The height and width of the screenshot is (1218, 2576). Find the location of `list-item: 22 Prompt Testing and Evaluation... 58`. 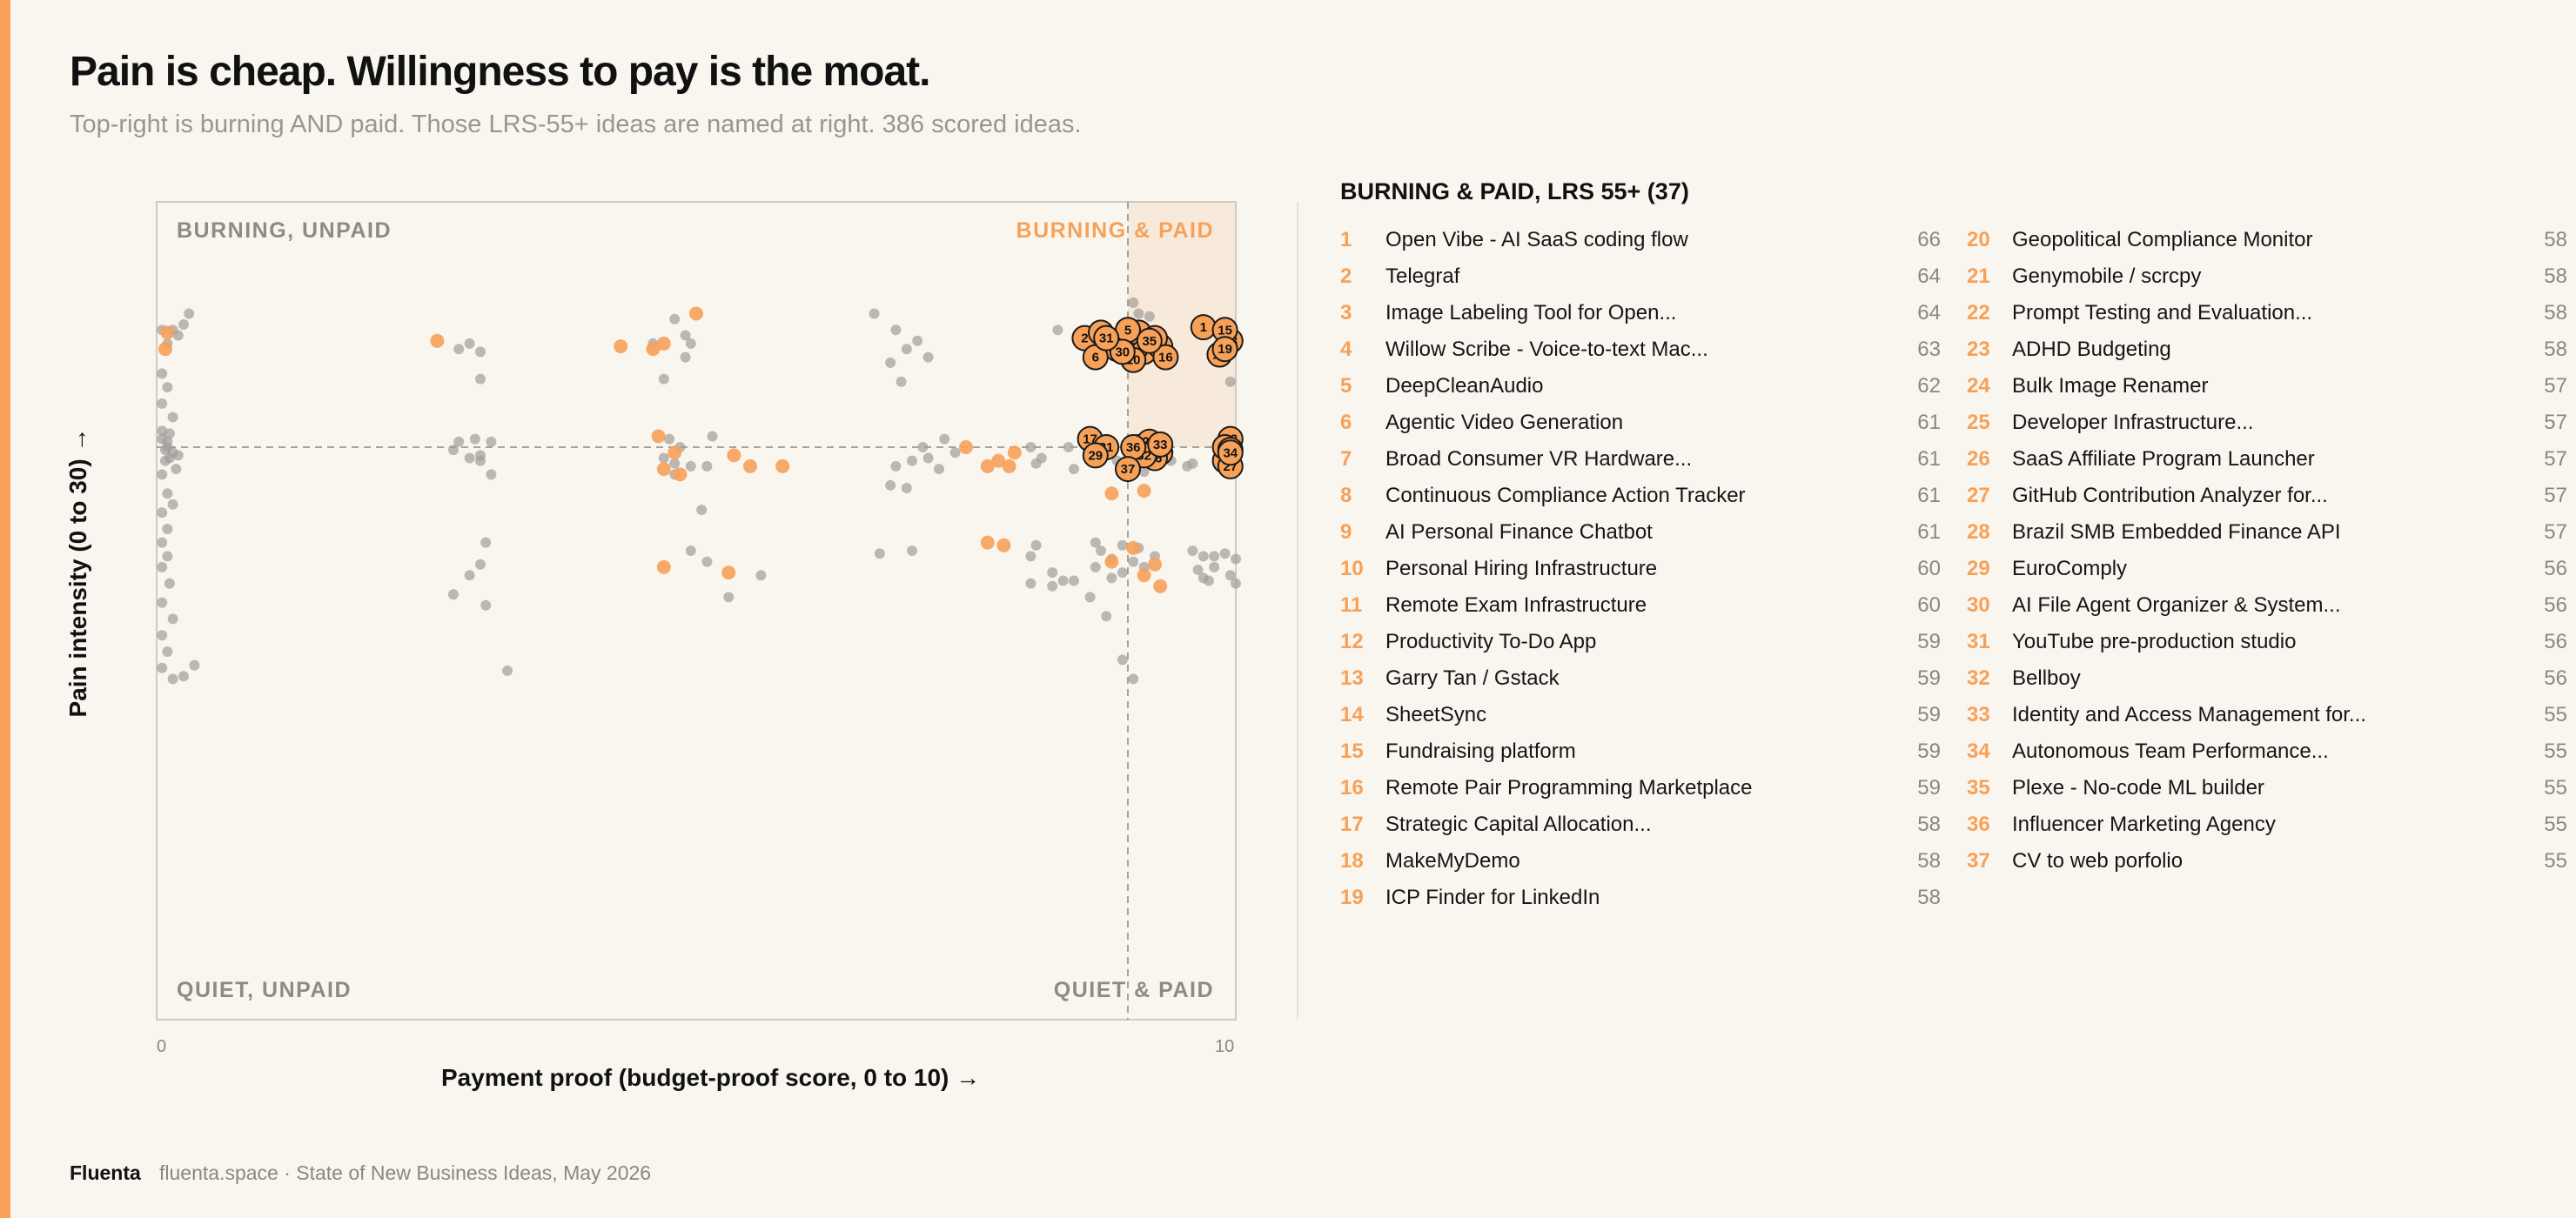

list-item: 22 Prompt Testing and Evaluation... 58 is located at coordinates (2267, 313).